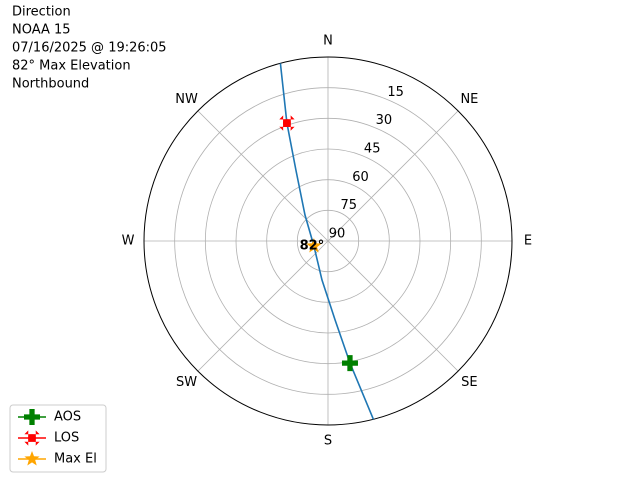 The height and width of the screenshot is (480, 640). Describe the element at coordinates (360, 177) in the screenshot. I see `r-tick-label: 60` at that location.